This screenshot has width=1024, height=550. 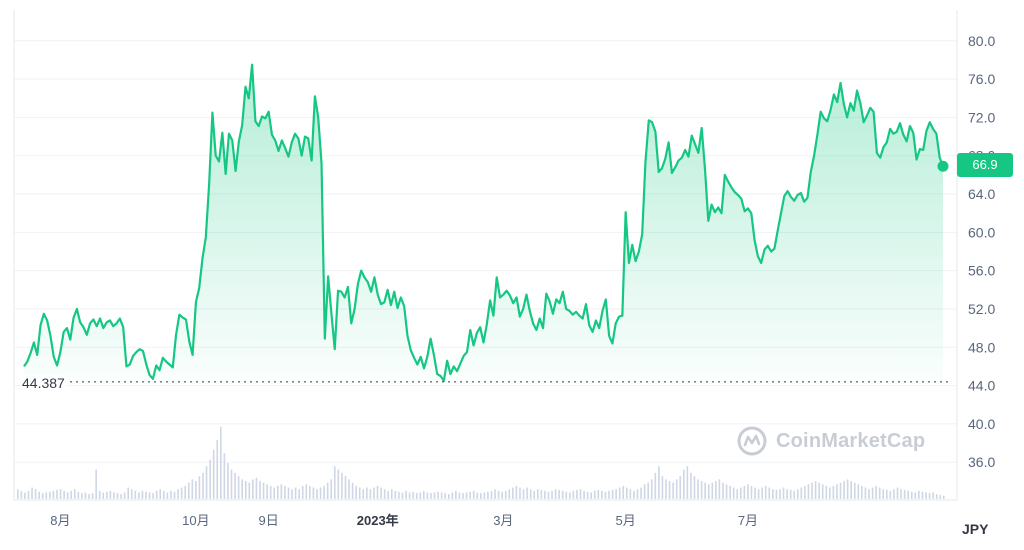 I want to click on y-tick-label: 48.0, so click(x=981, y=347).